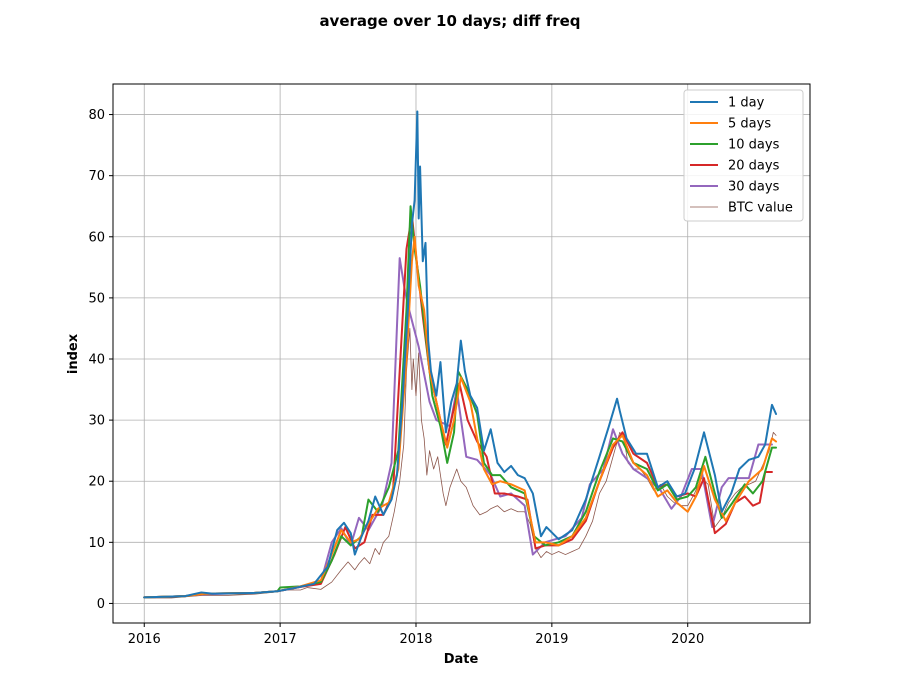 Image resolution: width=900 pixels, height=700 pixels. I want to click on legend-label: 20 days, so click(754, 166).